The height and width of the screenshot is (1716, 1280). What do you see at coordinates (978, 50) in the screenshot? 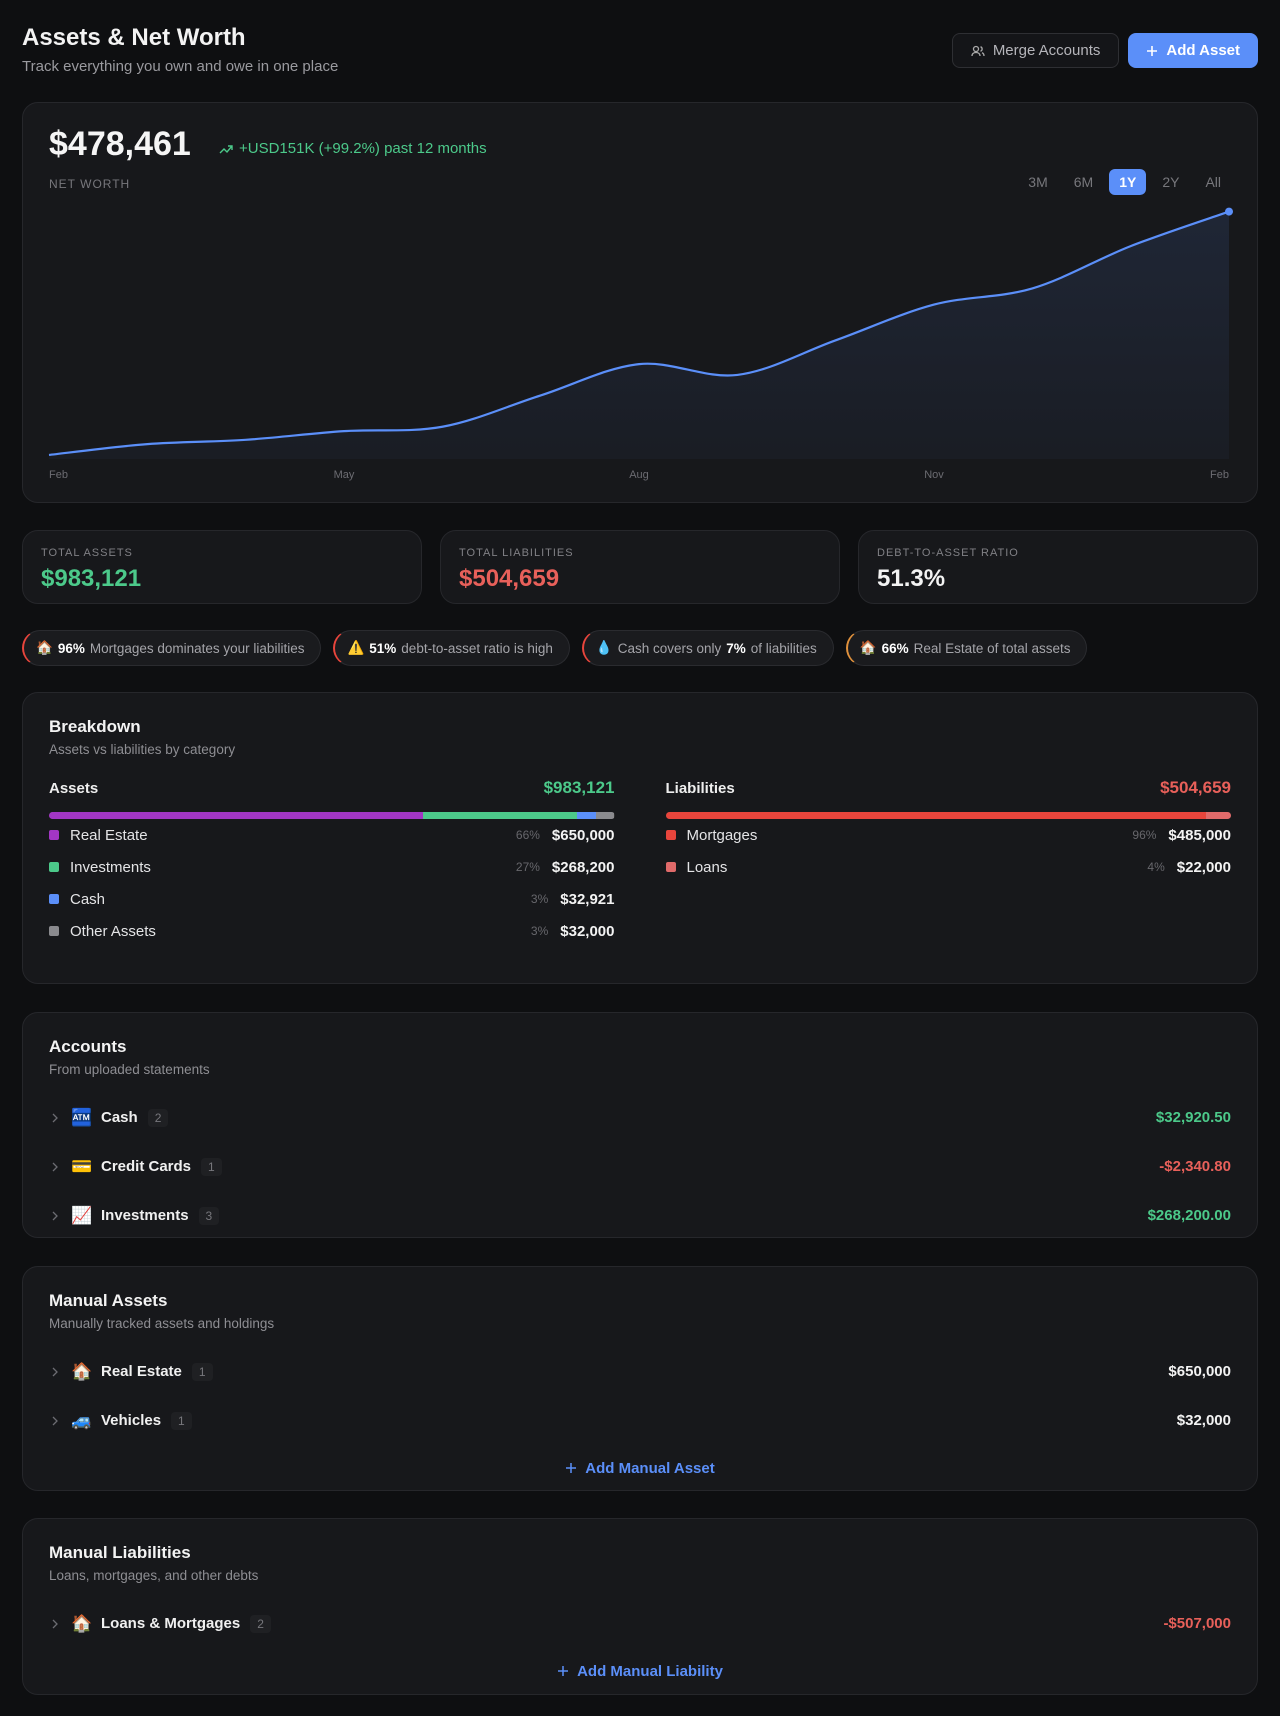
I see `people-icon` at bounding box center [978, 50].